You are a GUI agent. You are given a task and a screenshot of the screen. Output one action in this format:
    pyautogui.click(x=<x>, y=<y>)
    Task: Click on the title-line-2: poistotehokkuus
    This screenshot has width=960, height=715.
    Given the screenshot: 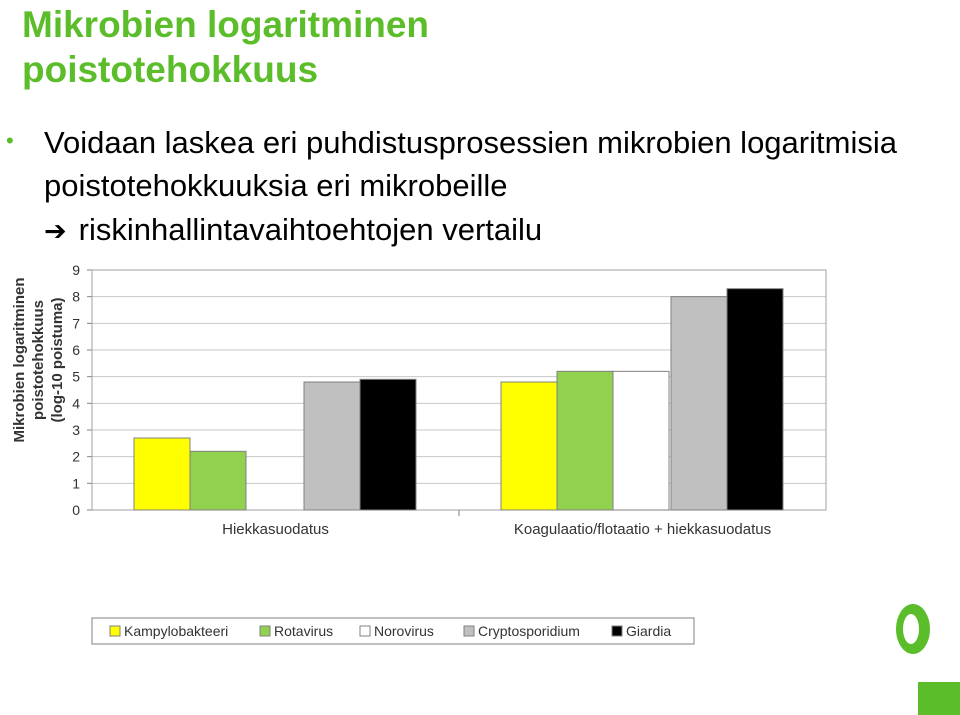 What is the action you would take?
    pyautogui.click(x=170, y=69)
    